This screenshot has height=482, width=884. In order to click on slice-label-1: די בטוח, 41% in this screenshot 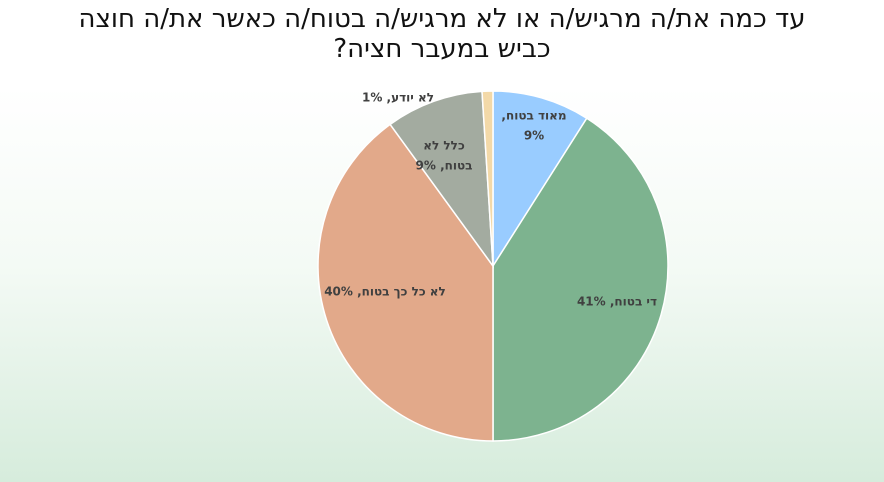, I will do `click(617, 302)`.